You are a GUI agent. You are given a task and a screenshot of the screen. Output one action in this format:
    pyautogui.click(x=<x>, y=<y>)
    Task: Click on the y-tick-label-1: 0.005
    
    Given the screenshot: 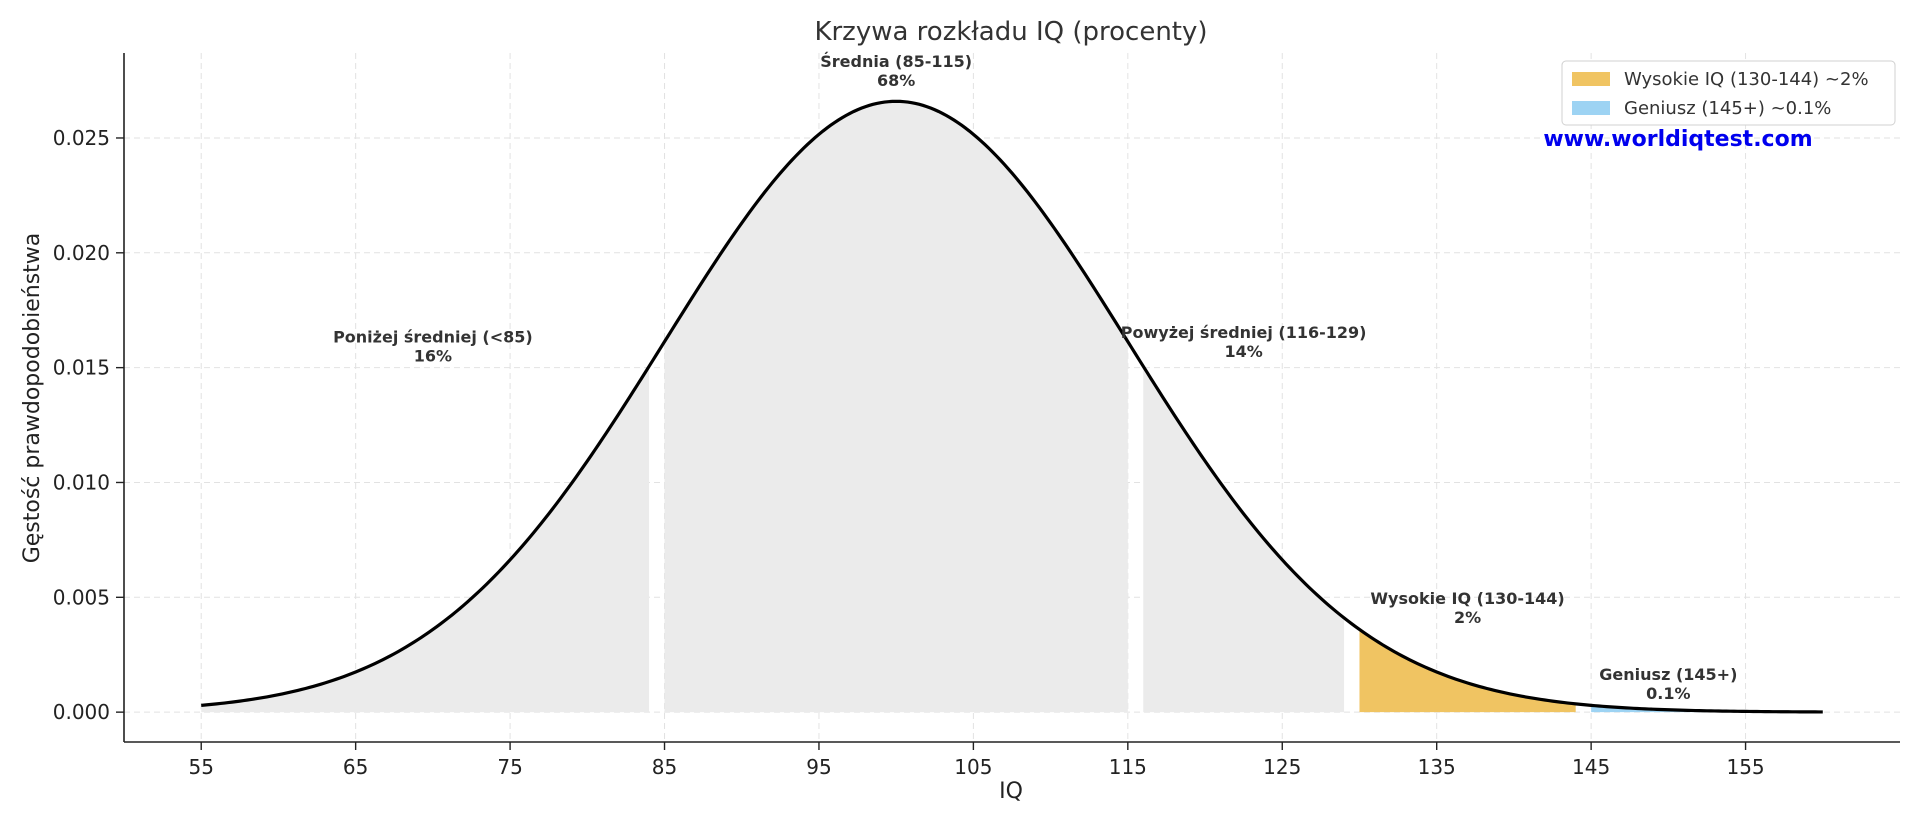 What is the action you would take?
    pyautogui.click(x=81, y=597)
    